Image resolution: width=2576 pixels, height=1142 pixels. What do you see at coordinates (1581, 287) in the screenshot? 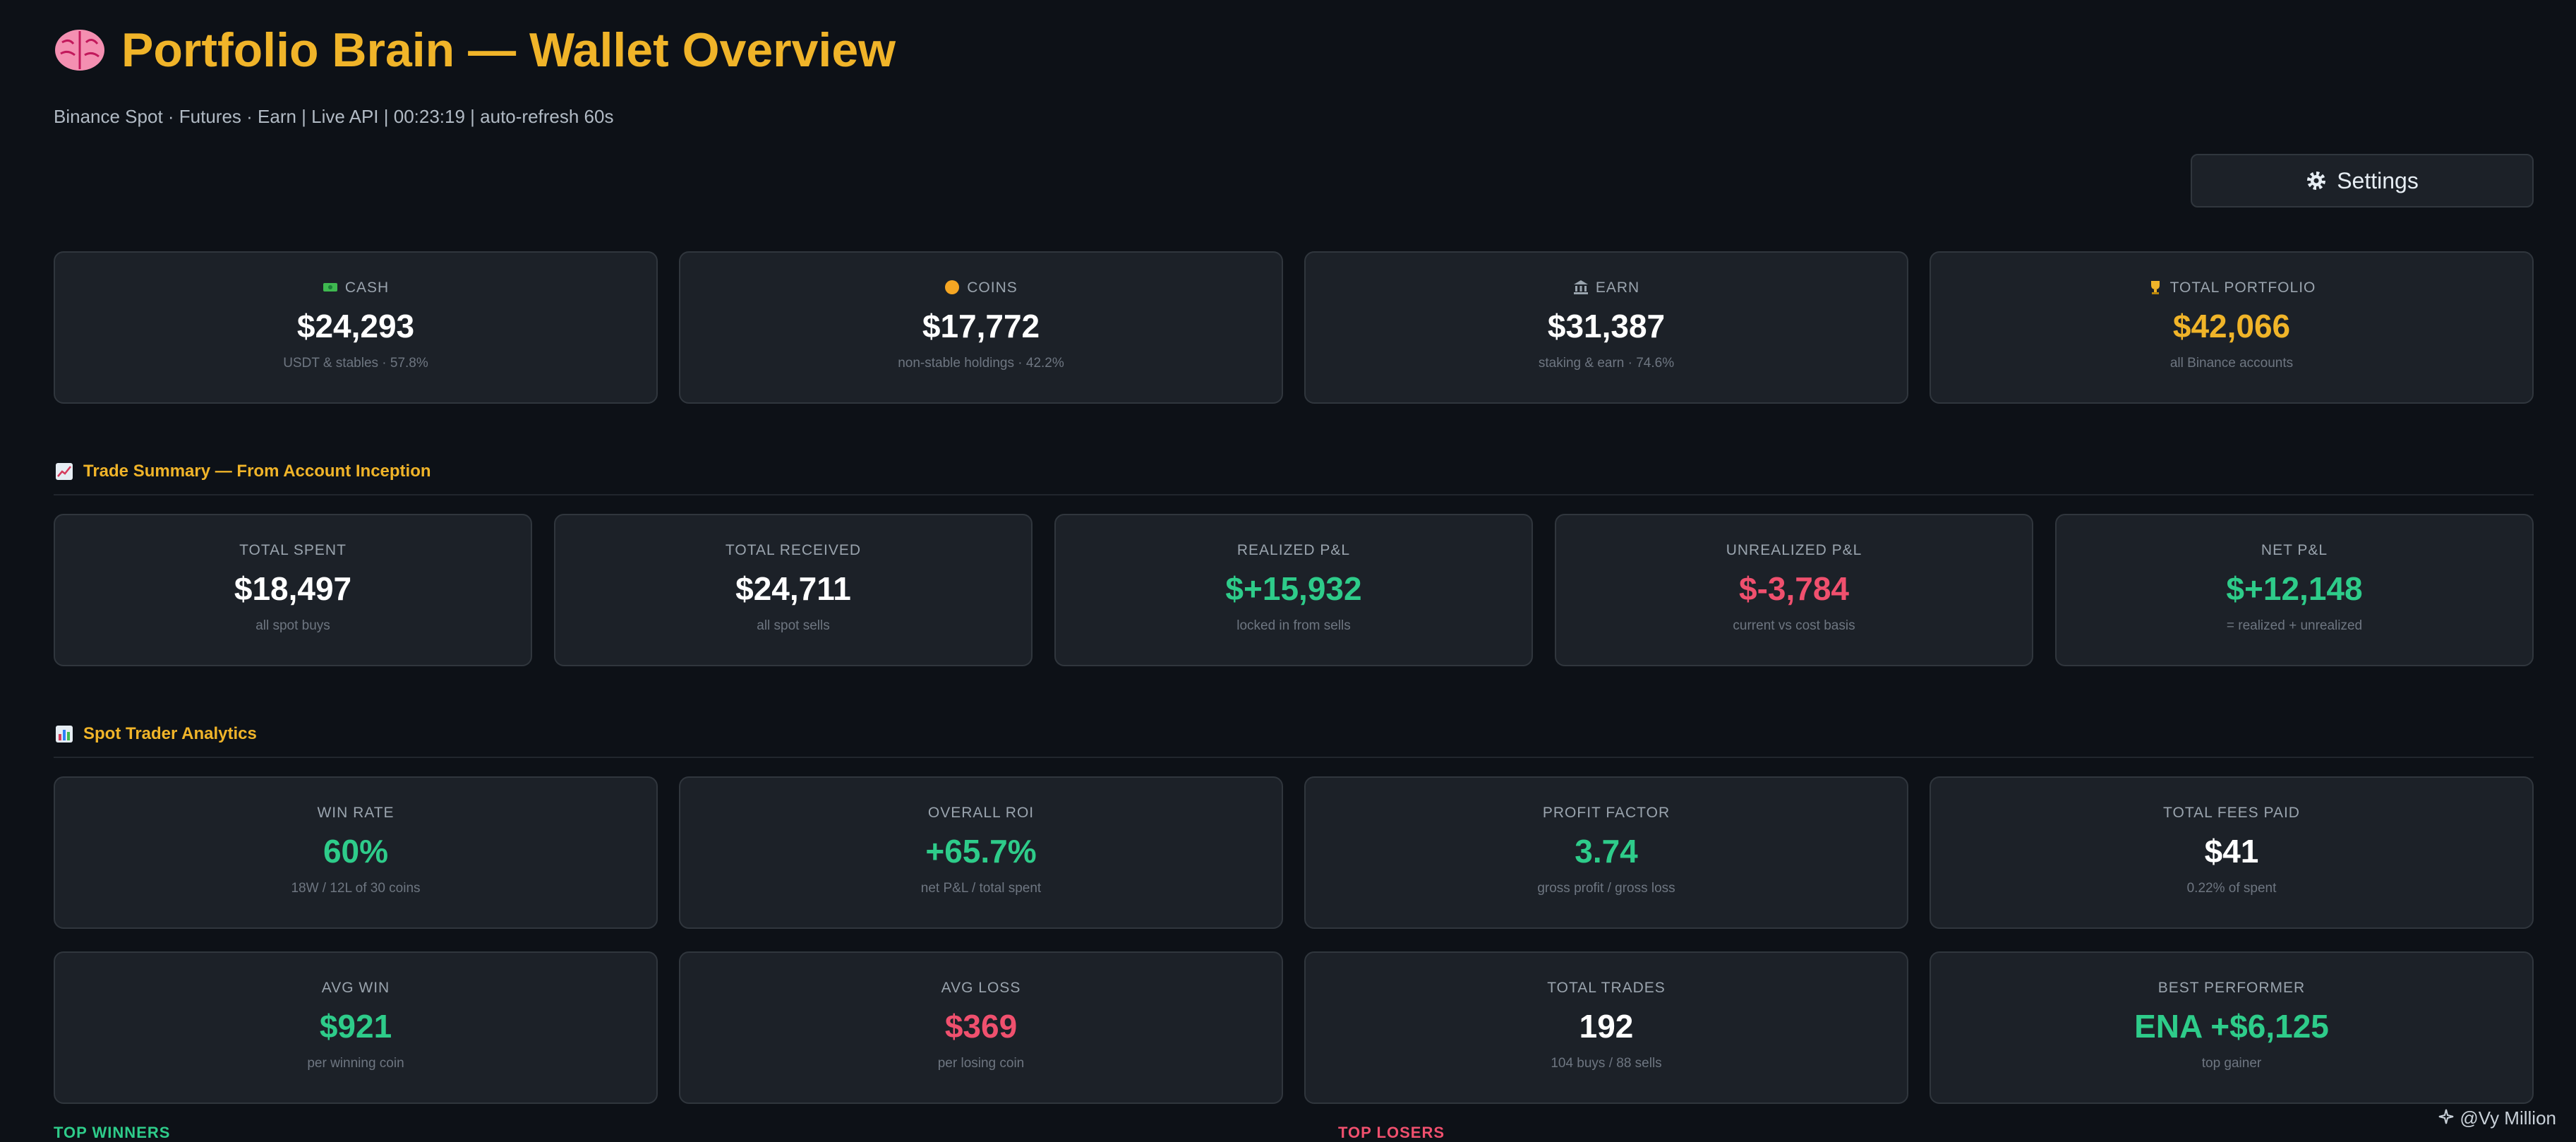
I see `bank-icon` at bounding box center [1581, 287].